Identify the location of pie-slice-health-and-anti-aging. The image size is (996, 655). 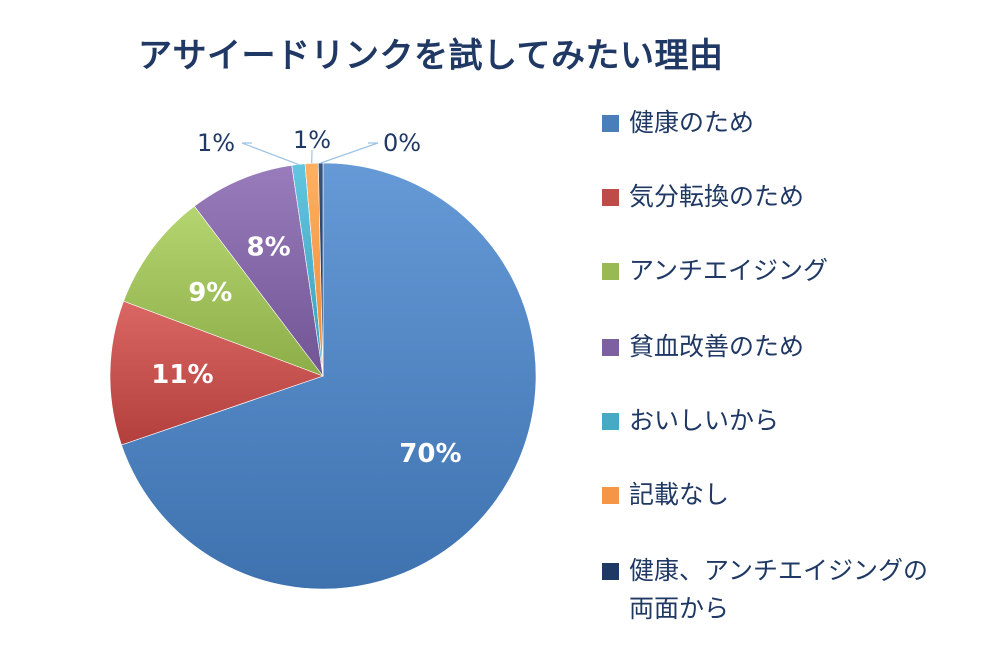
(321, 269).